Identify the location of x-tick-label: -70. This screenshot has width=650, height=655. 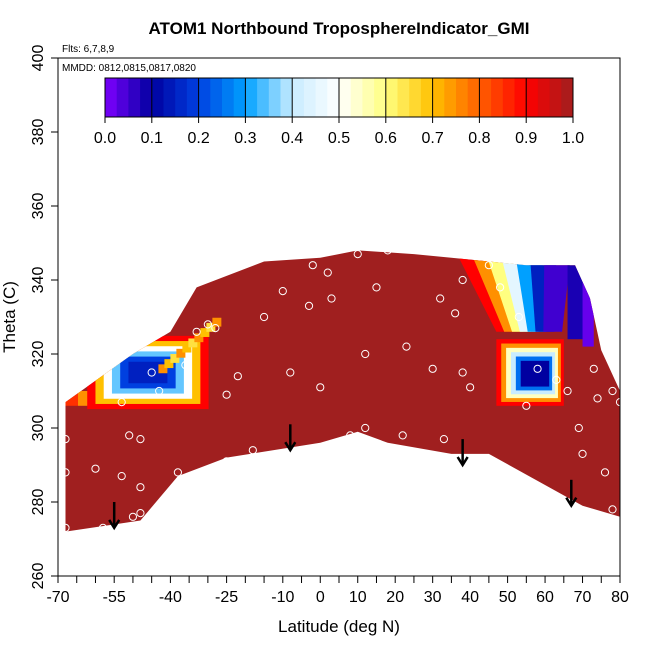
(57, 597).